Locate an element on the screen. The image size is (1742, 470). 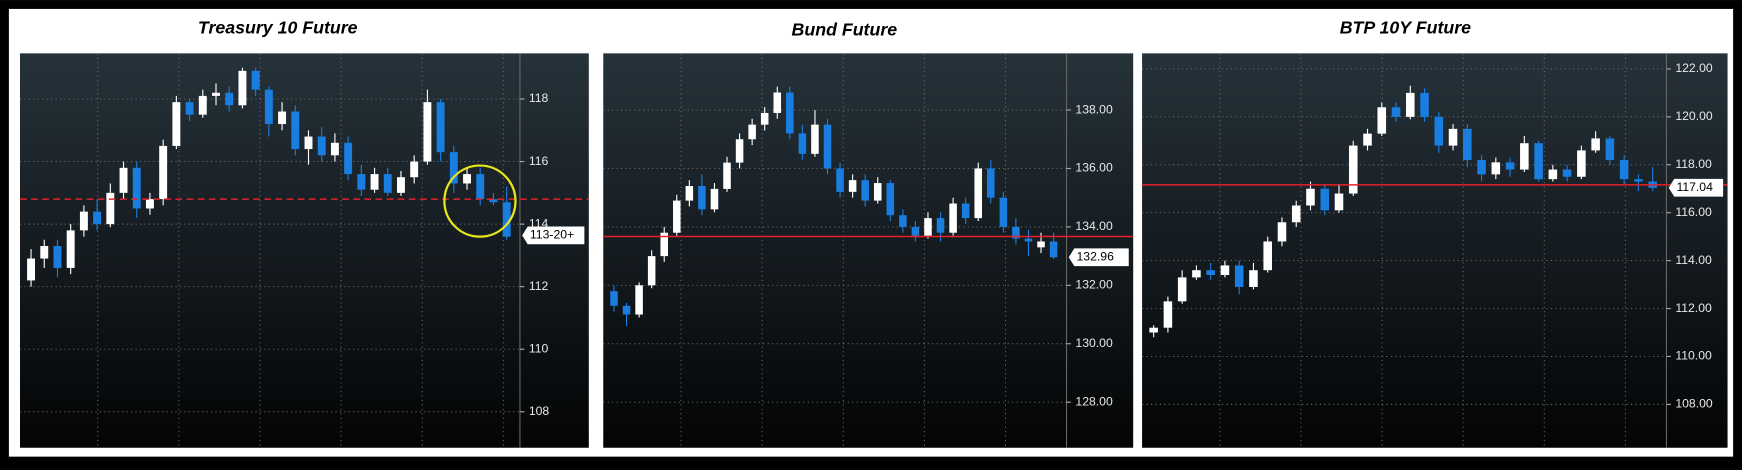
y-tick-label: 112.00 is located at coordinates (1693, 308).